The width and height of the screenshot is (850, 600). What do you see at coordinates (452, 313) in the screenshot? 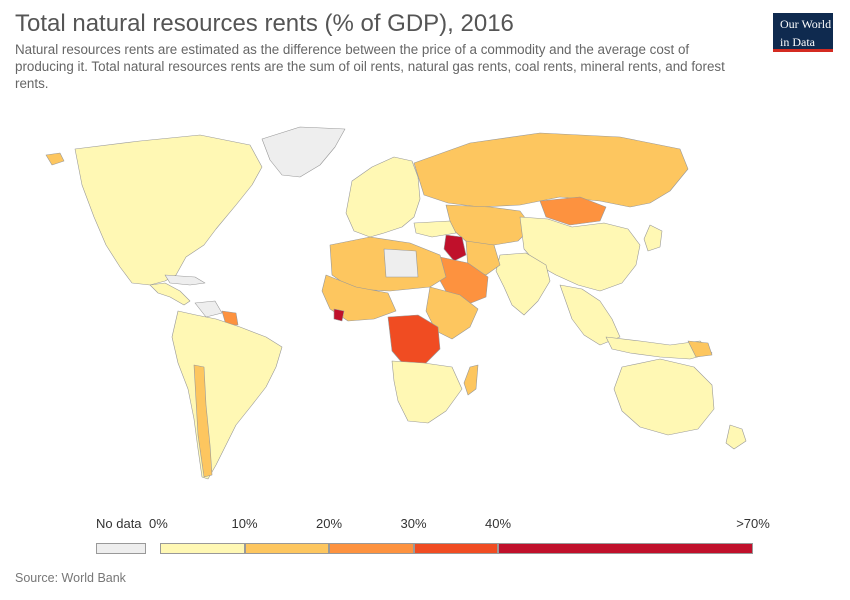
I see `region-east-africa` at bounding box center [452, 313].